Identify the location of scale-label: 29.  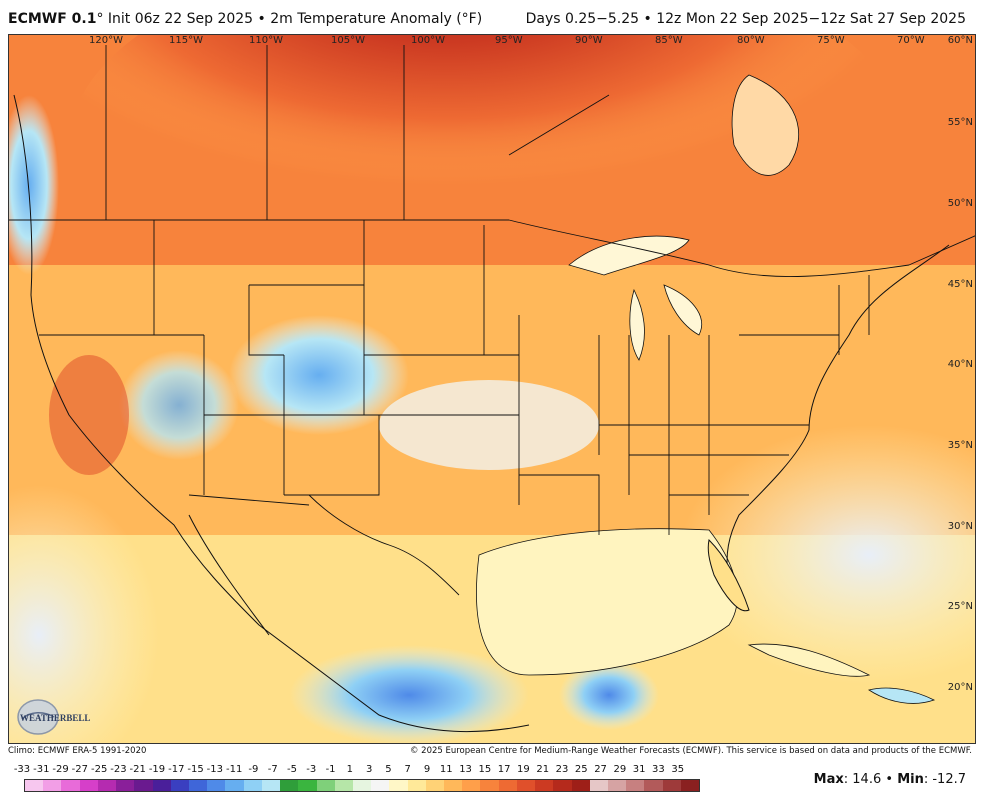
(620, 769).